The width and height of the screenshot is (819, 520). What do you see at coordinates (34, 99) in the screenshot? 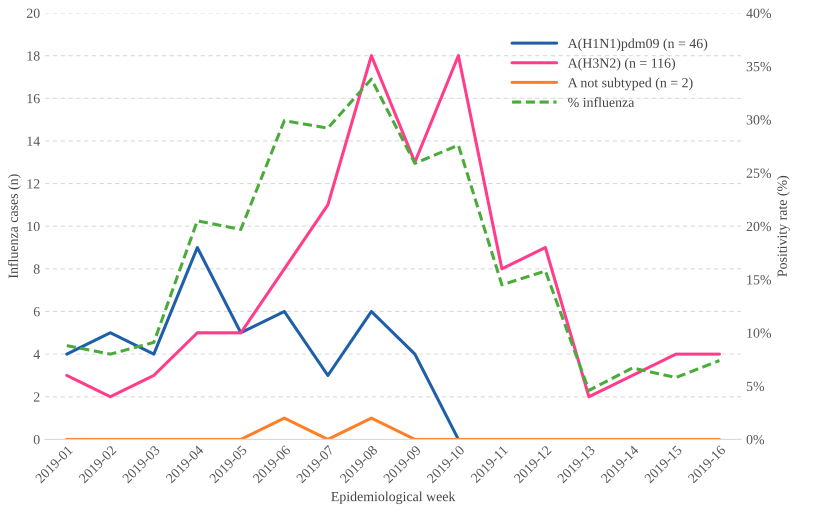
I see `y-tick-label: 16` at bounding box center [34, 99].